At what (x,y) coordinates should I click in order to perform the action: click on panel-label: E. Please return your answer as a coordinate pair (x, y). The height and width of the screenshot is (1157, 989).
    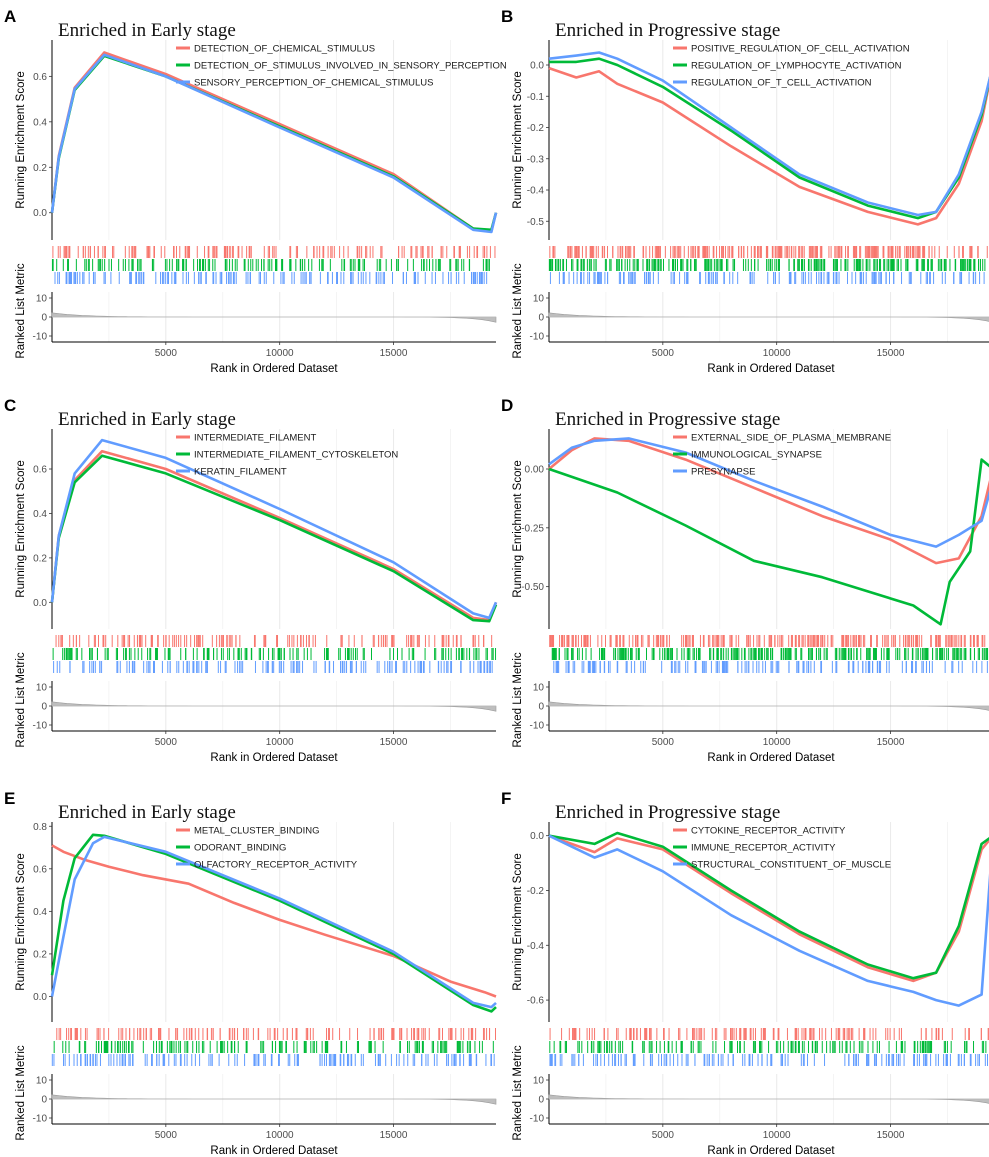
    Looking at the image, I should click on (9, 798).